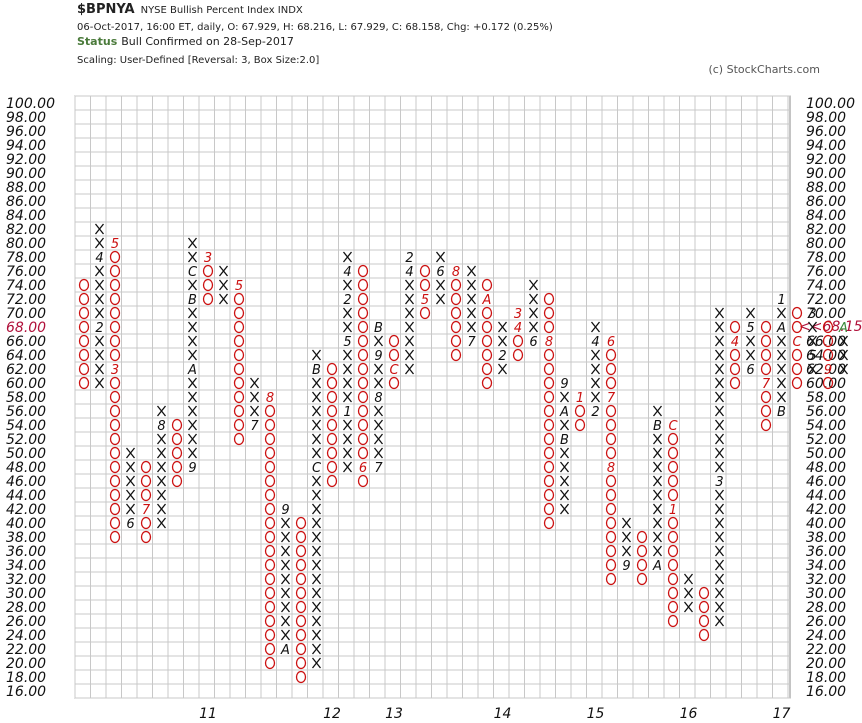  I want to click on month-marker: 5, so click(750, 328).